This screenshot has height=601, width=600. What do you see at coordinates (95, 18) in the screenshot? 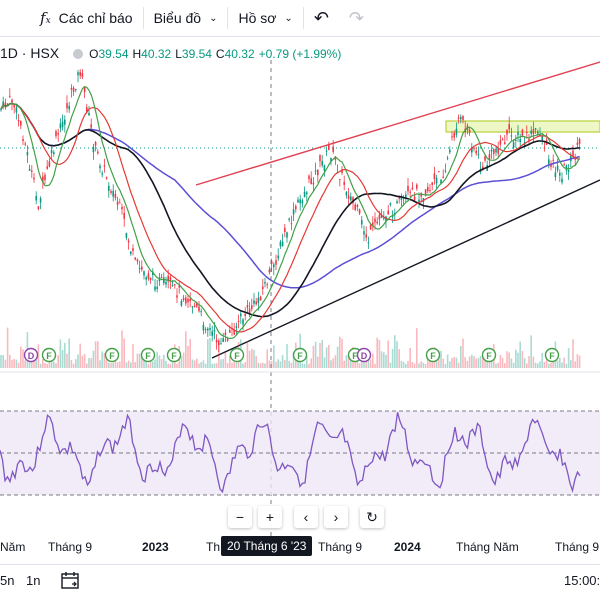
I see `indicators-label: Các chỉ báo` at bounding box center [95, 18].